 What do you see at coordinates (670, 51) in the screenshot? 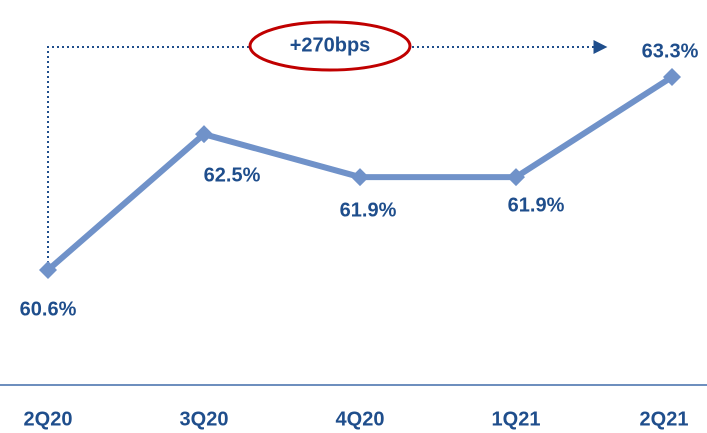
I see `value-label: 63.3%` at bounding box center [670, 51].